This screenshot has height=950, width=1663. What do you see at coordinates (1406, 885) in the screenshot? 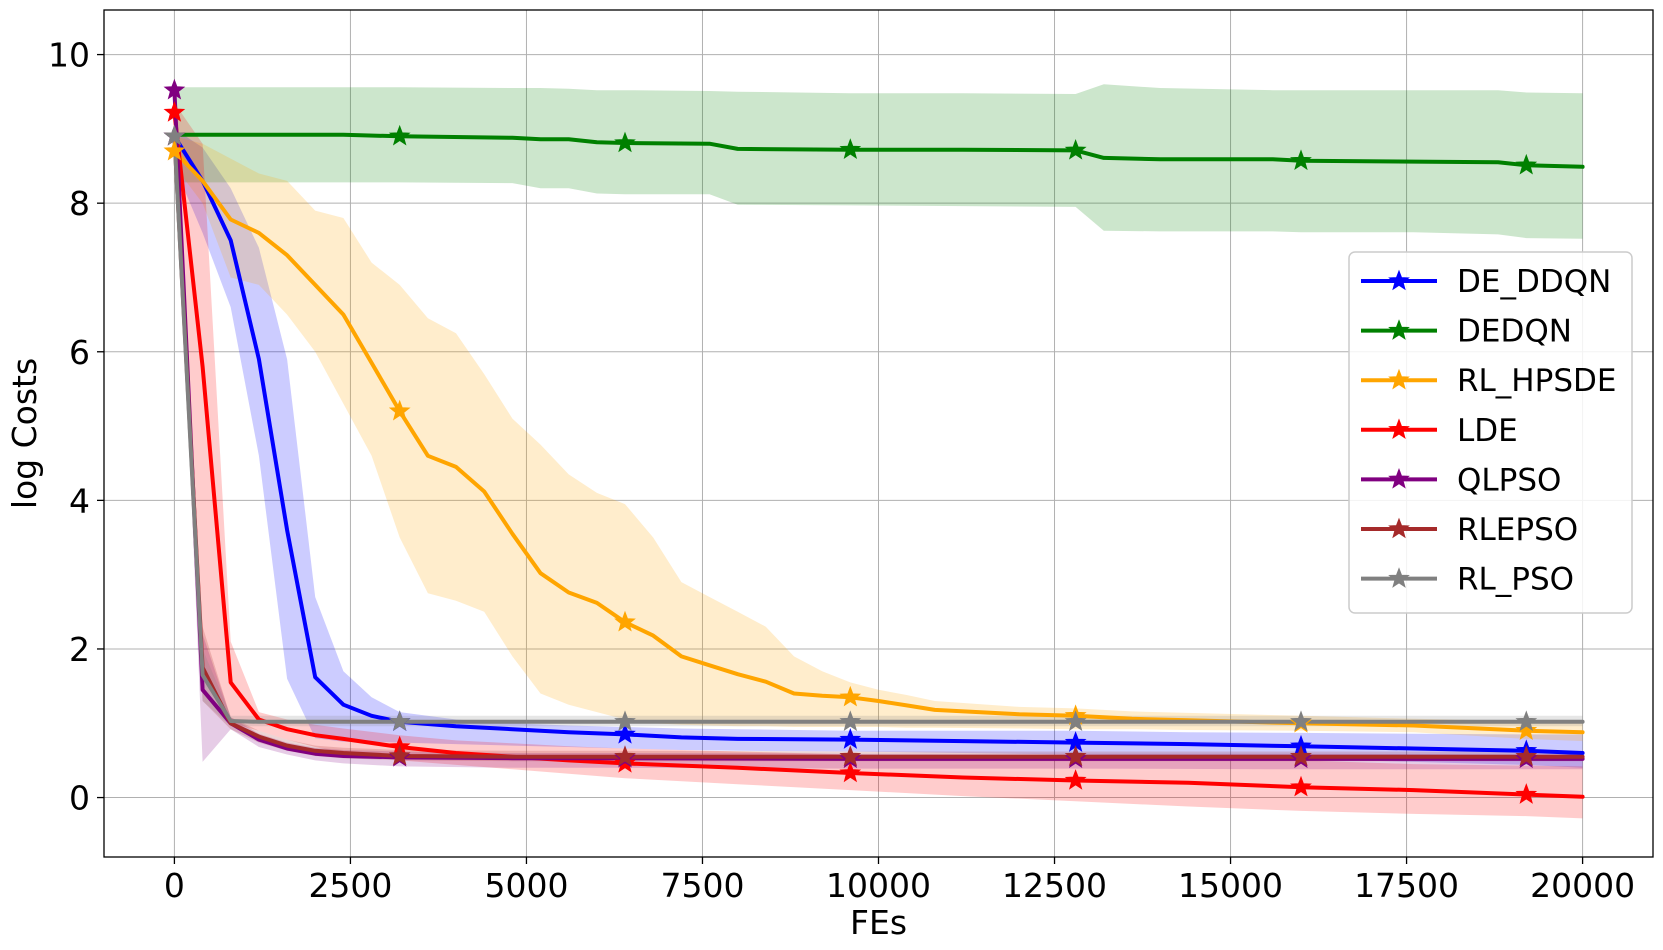
I see `x-tick-label: 17500` at bounding box center [1406, 885].